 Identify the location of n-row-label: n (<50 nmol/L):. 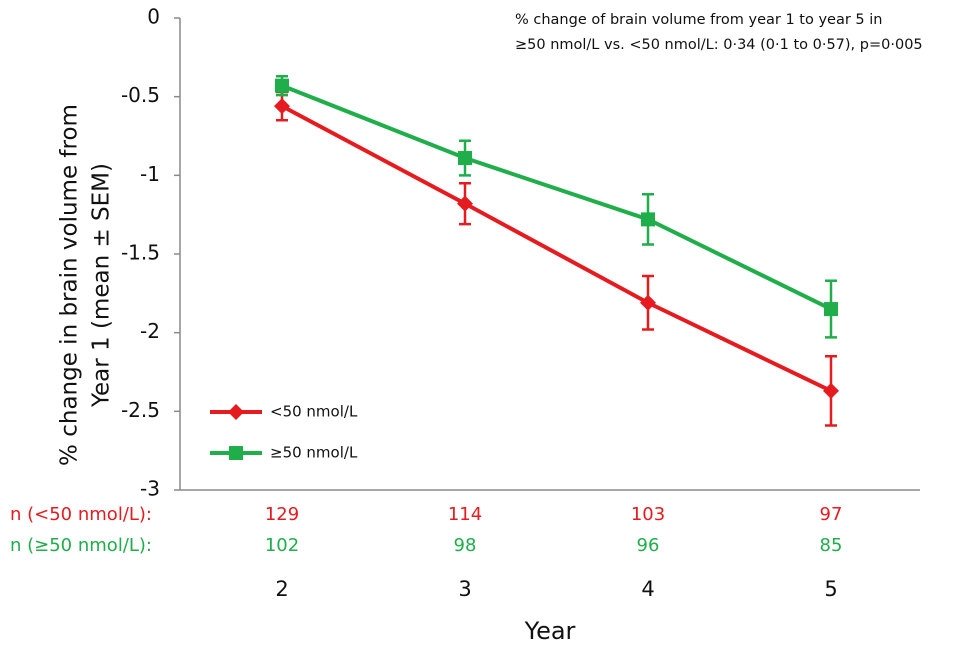
(81, 514).